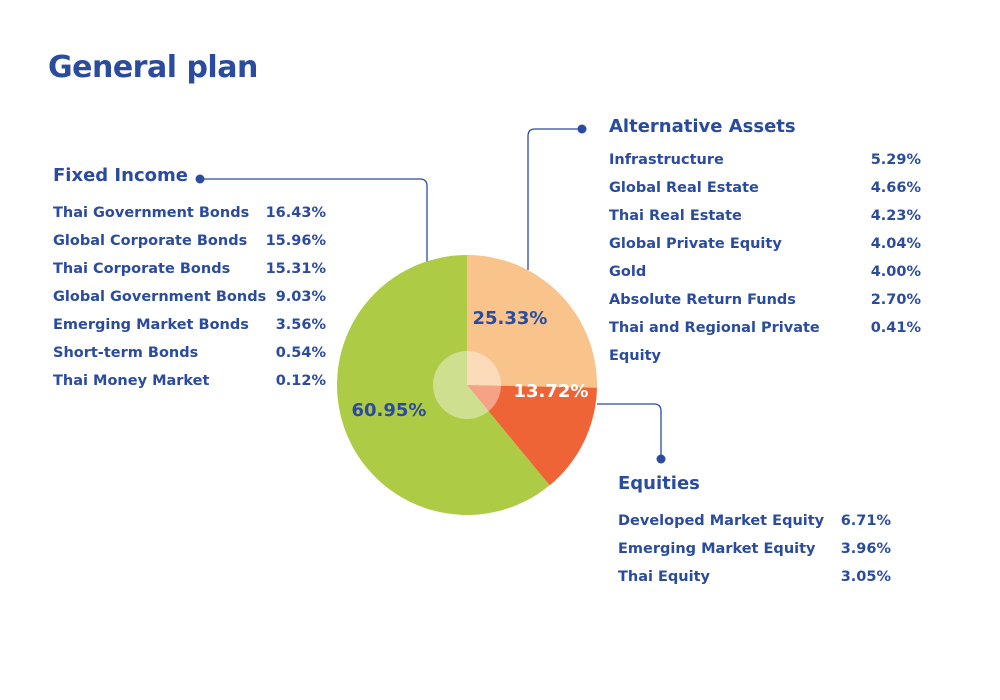 Image resolution: width=1000 pixels, height=700 pixels. I want to click on list-item: Gold 4.00%, so click(765, 272).